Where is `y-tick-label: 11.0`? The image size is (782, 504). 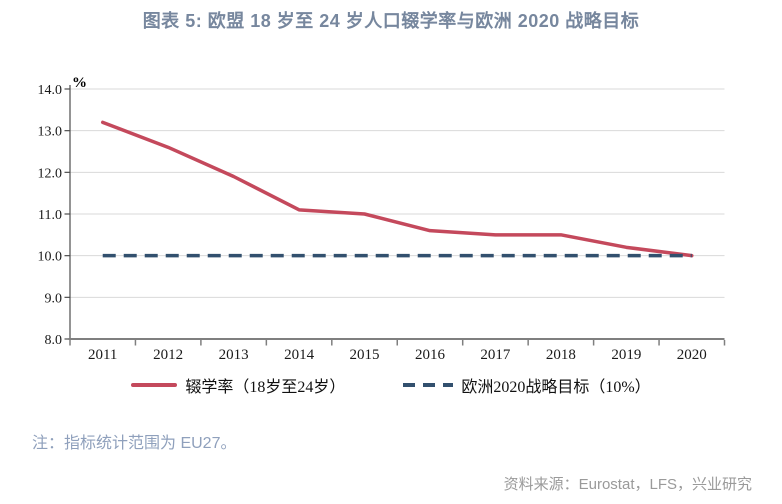
y-tick-label: 11.0 is located at coordinates (50, 215).